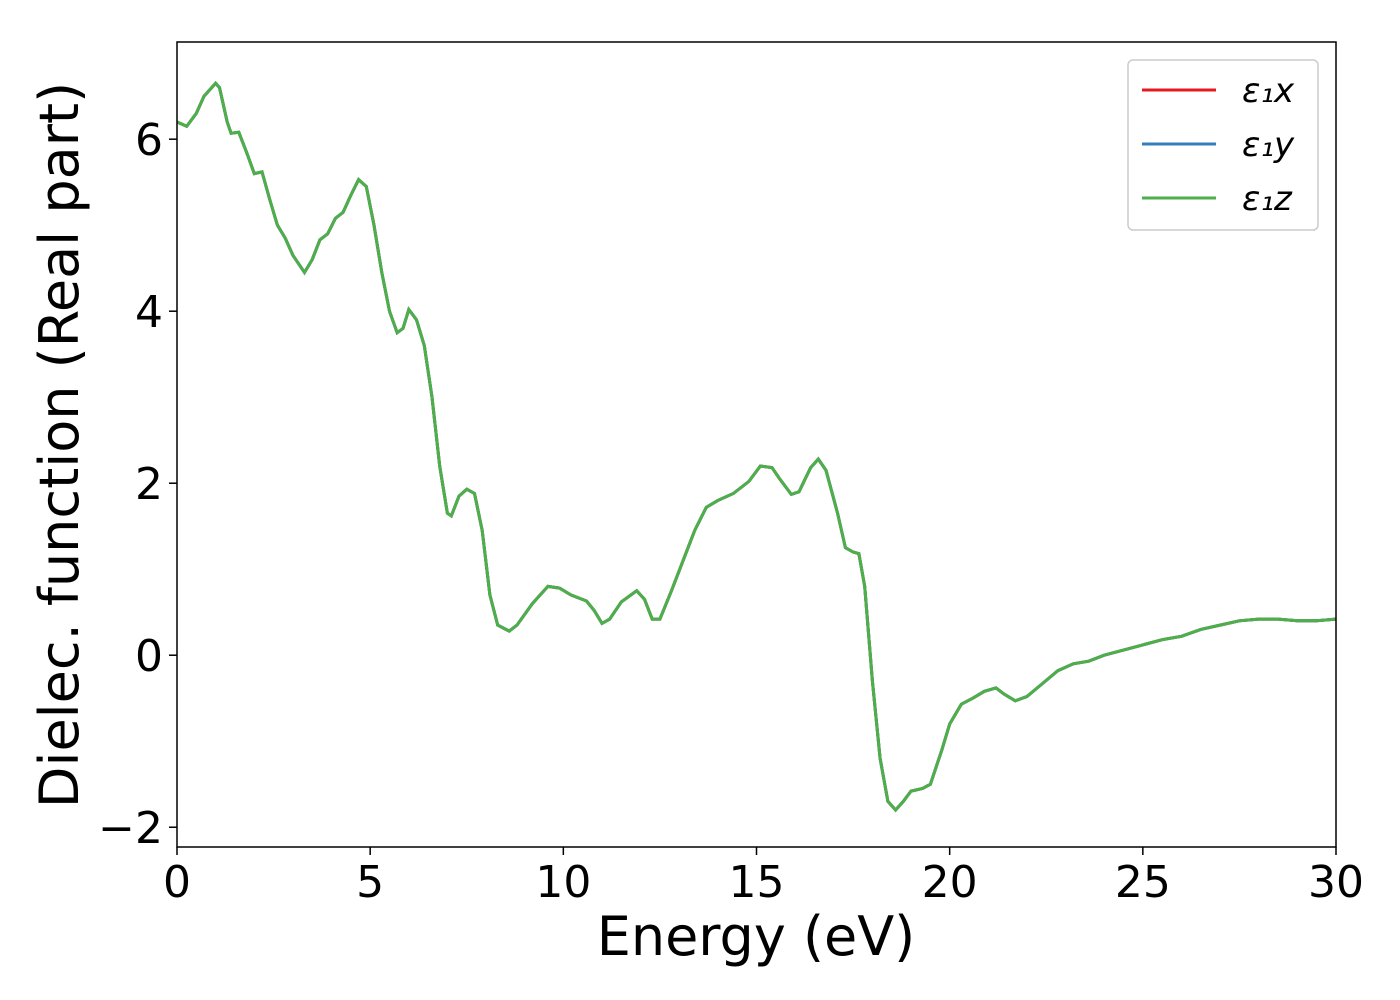 The width and height of the screenshot is (1400, 1000). Describe the element at coordinates (756, 936) in the screenshot. I see `x-axis-label: Energy (eV)` at that location.